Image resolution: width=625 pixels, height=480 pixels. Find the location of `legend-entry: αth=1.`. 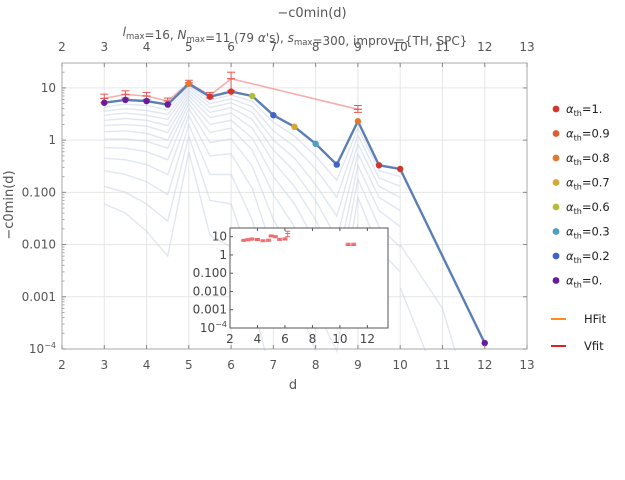

legend-entry: αth=1. is located at coordinates (577, 110).